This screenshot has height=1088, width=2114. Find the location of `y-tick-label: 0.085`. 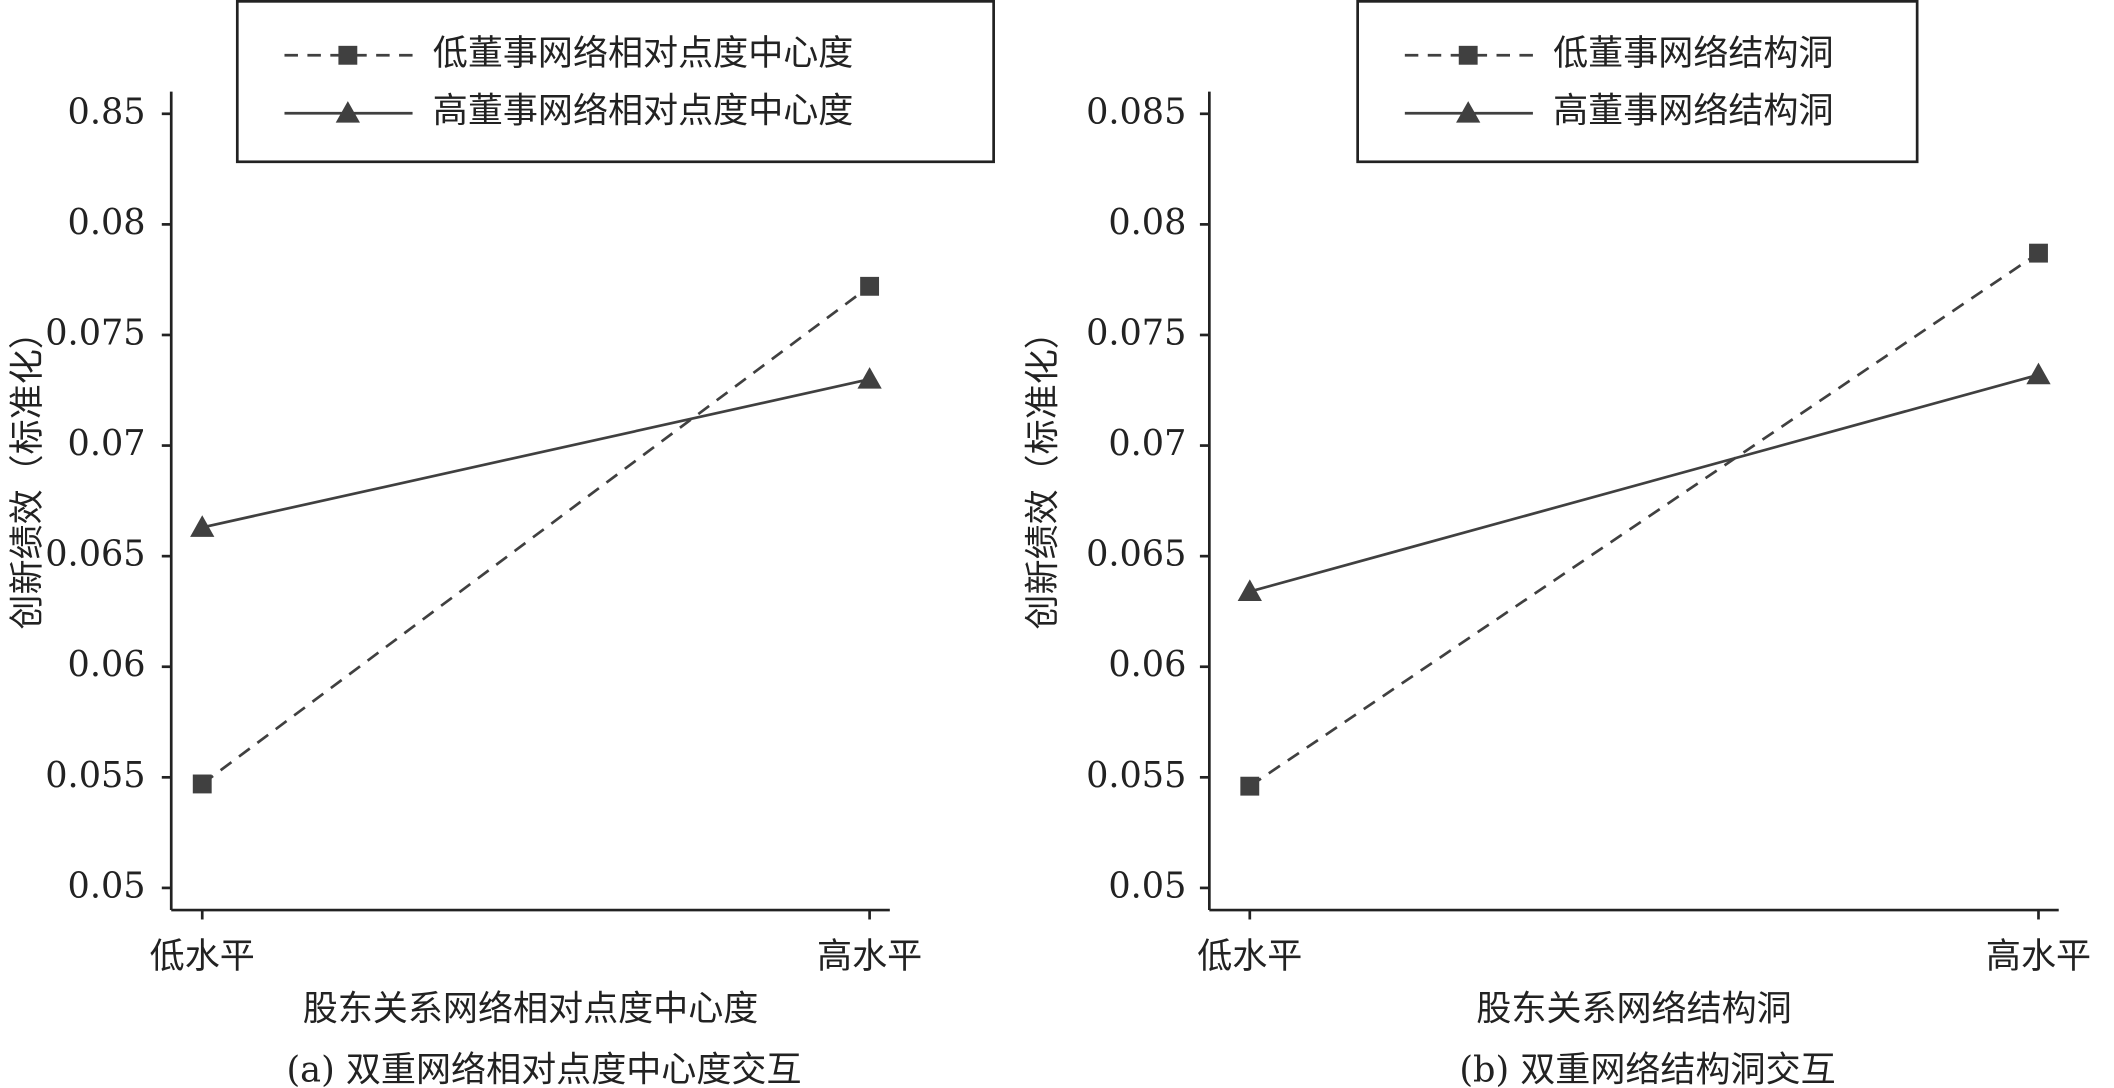

y-tick-label: 0.085 is located at coordinates (1136, 111).